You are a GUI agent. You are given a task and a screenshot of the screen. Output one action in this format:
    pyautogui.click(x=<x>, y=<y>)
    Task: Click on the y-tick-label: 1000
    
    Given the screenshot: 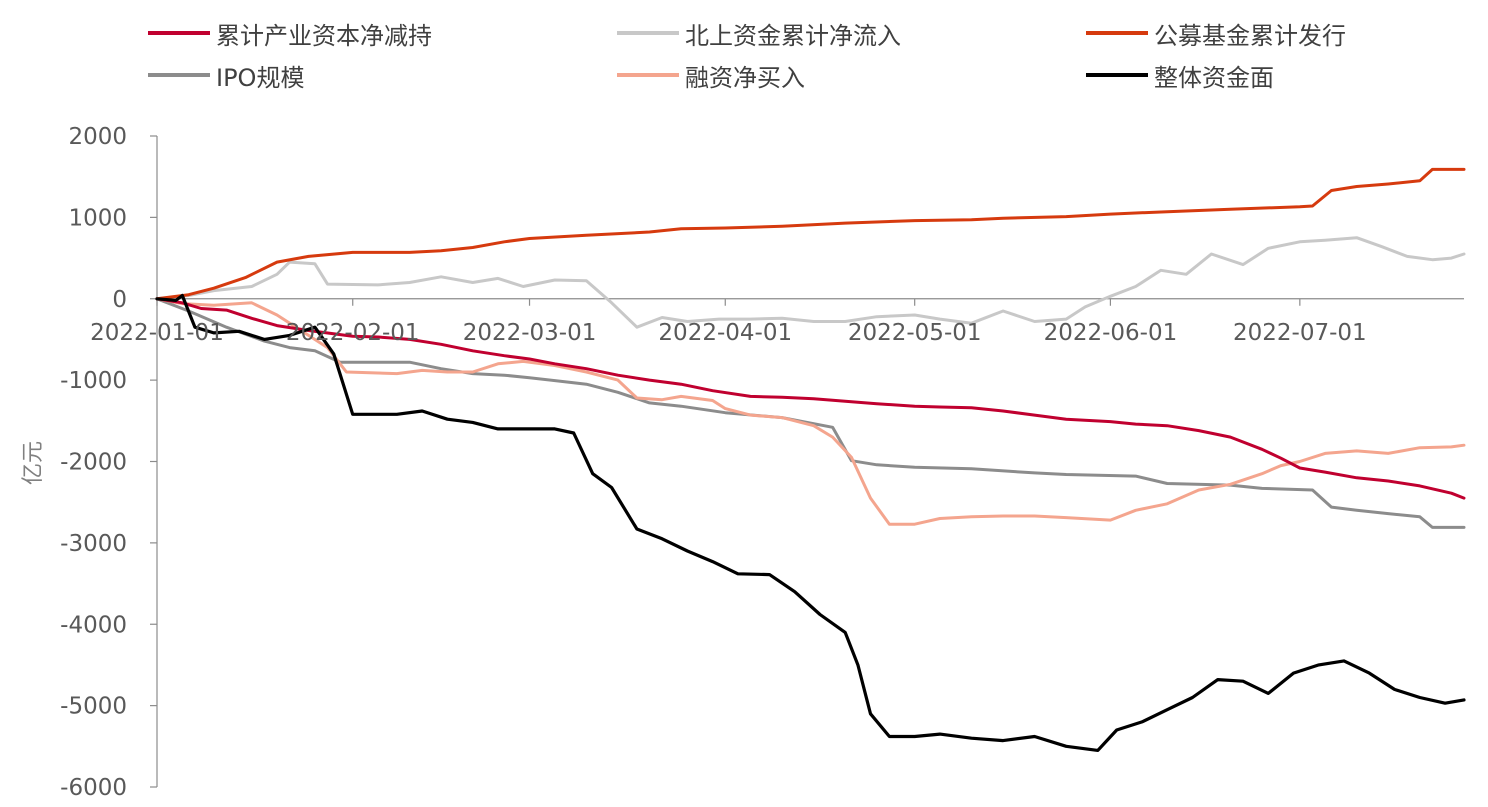 What is the action you would take?
    pyautogui.click(x=97, y=218)
    